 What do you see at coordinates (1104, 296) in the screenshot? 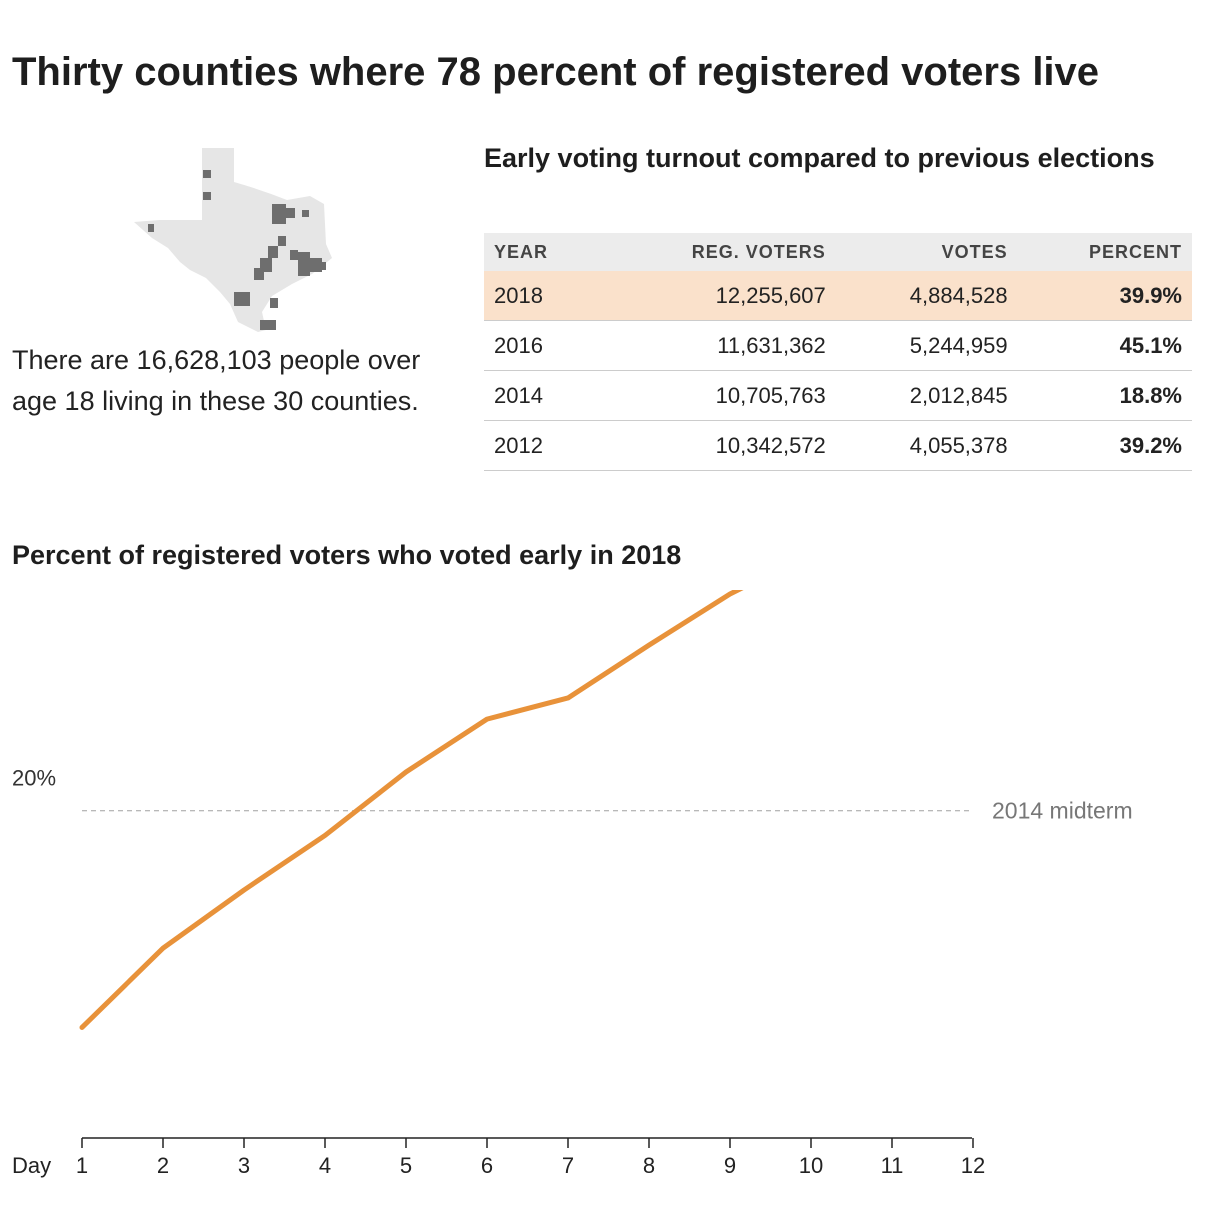
I see `percent-cell: 39.9%` at bounding box center [1104, 296].